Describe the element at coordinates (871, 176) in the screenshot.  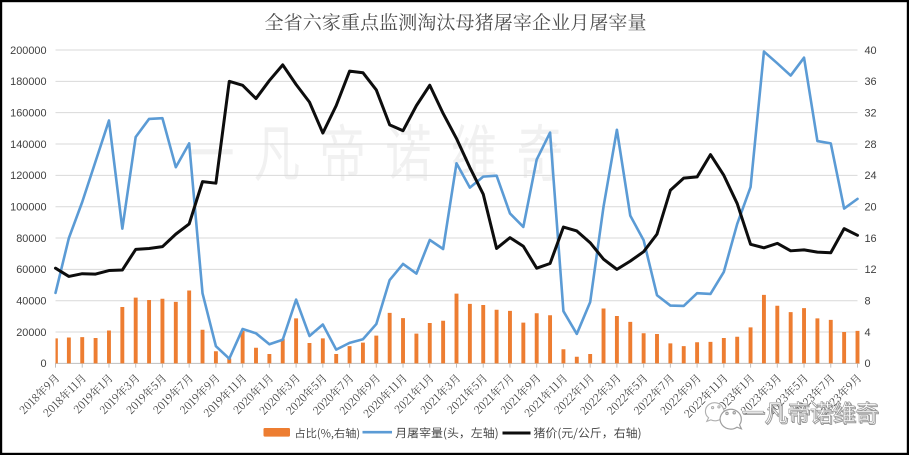
I see `svg-text: 24` at that location.